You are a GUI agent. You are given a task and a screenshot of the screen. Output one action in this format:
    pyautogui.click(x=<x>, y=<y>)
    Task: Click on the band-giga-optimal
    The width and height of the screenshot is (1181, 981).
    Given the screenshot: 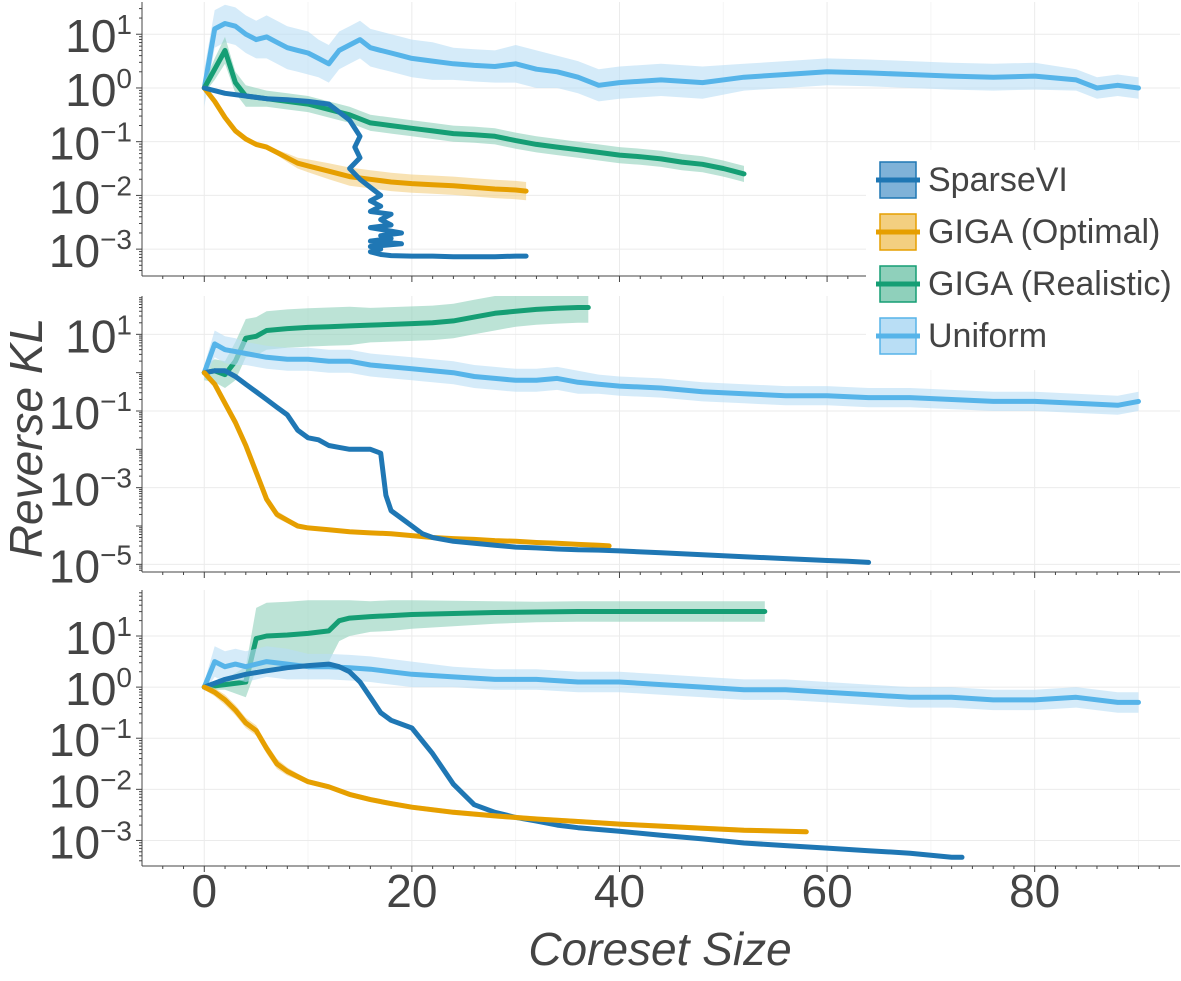 What is the action you would take?
    pyautogui.click(x=505, y=759)
    